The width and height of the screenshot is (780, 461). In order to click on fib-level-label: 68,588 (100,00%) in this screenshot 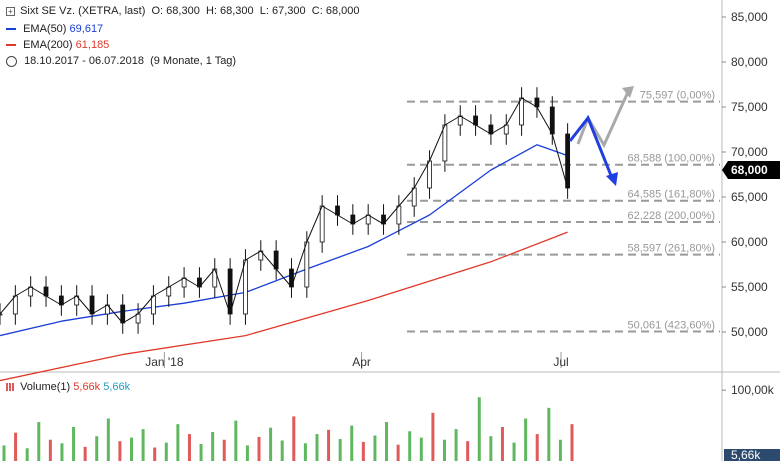, I will do `click(671, 159)`.